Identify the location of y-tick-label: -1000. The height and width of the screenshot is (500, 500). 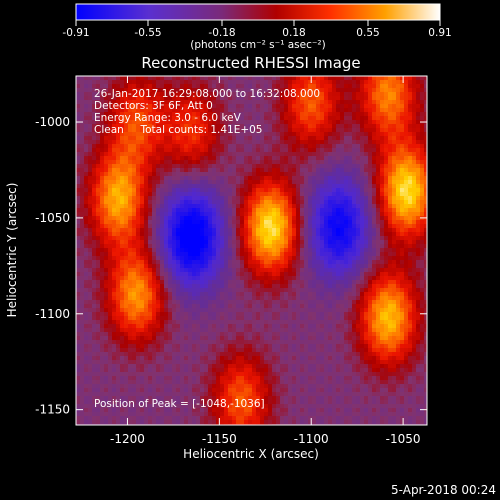
(52, 122).